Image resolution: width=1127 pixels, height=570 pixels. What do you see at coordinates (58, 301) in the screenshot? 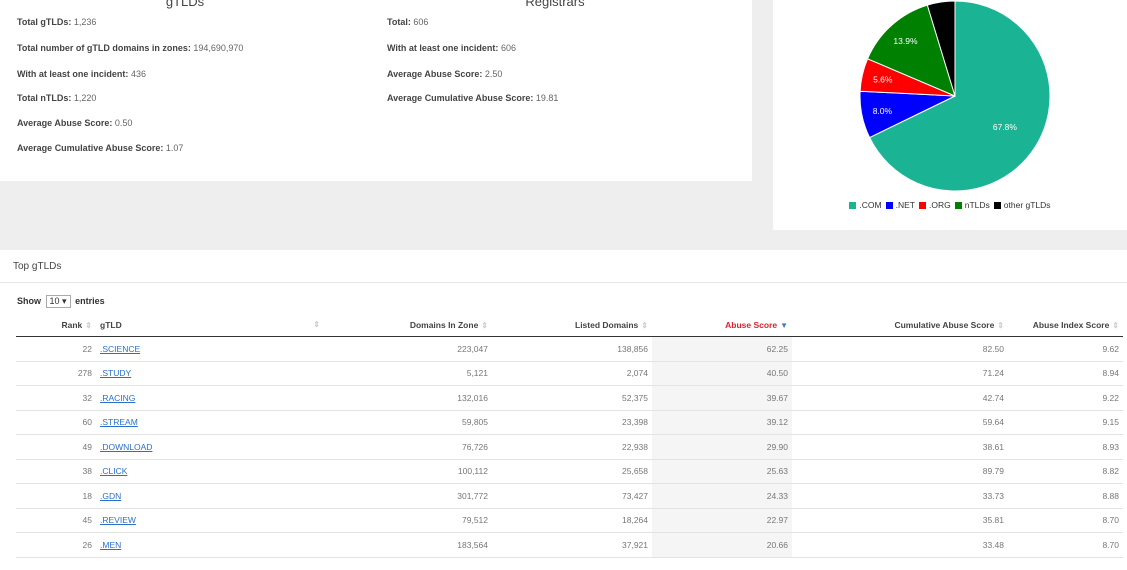
I see `entries-select: 10 ▾` at bounding box center [58, 301].